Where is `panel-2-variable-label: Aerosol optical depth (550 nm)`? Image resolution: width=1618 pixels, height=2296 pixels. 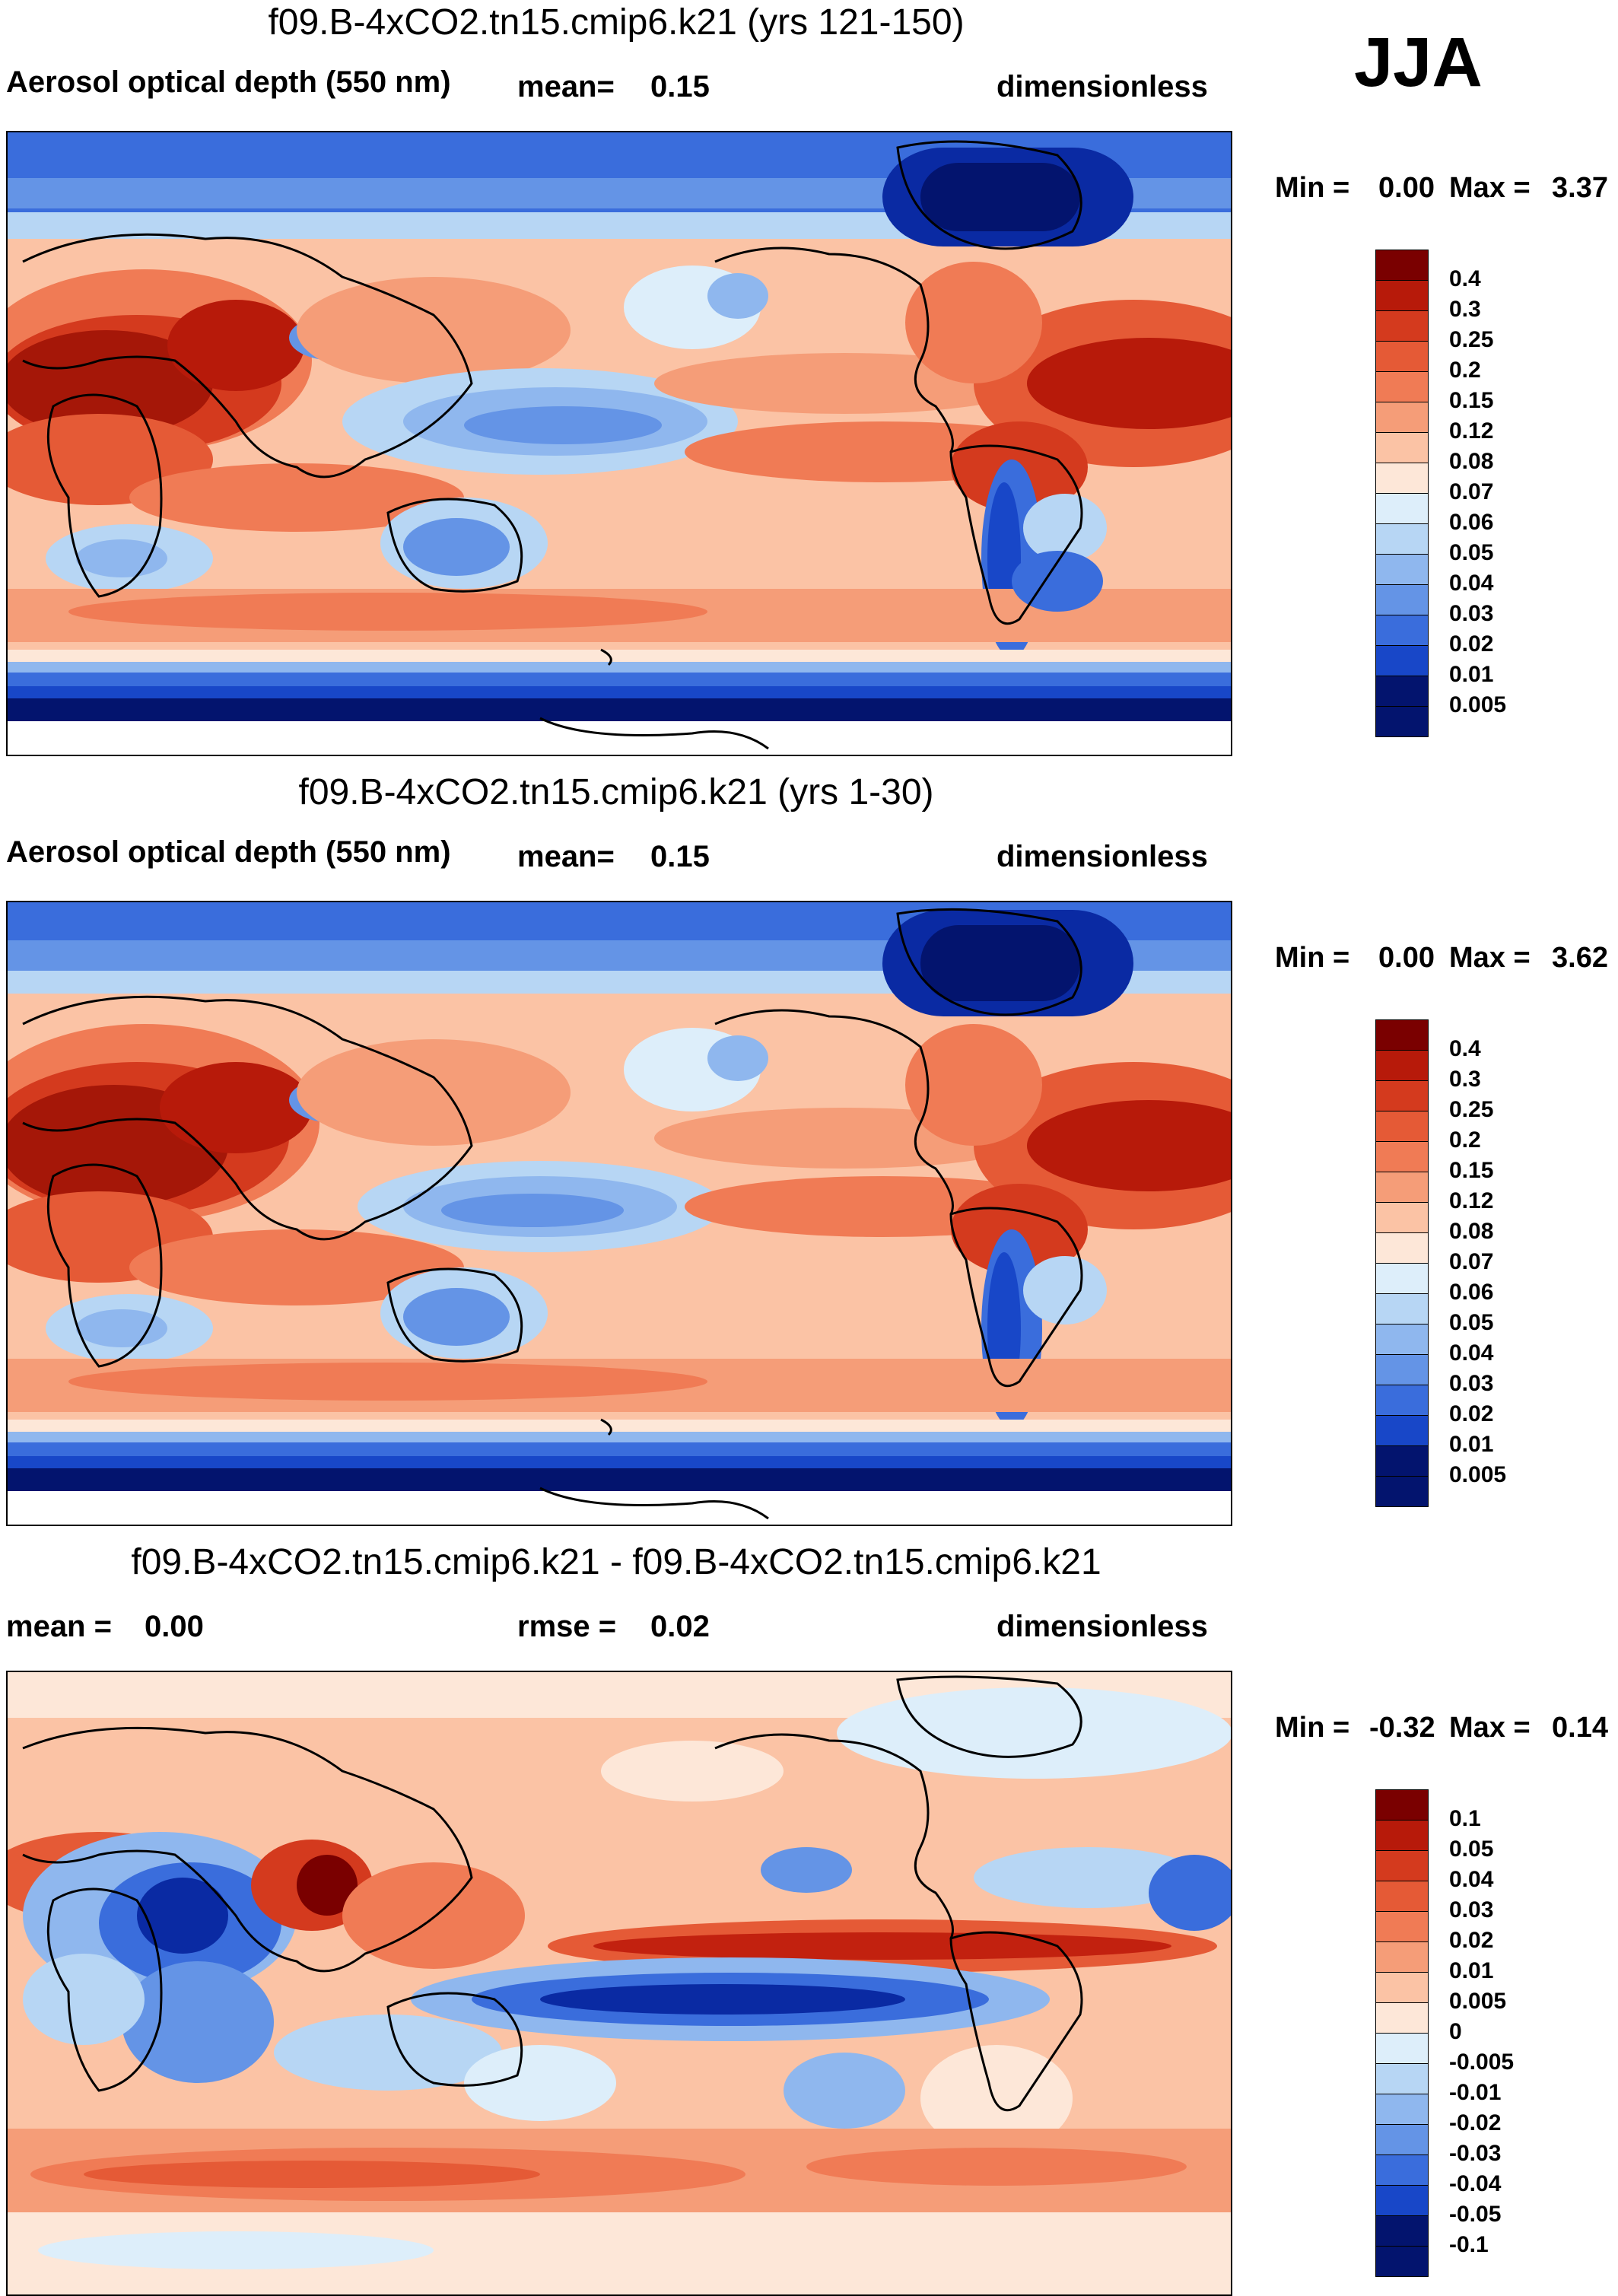
panel-2-variable-label: Aerosol optical depth (550 nm) is located at coordinates (228, 852).